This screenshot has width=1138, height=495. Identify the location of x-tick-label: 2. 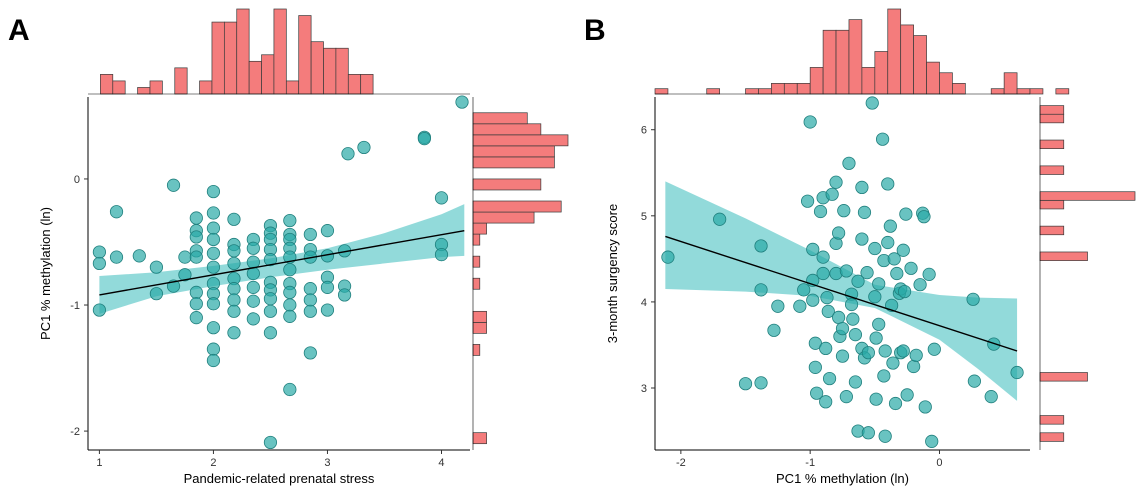
(213, 463).